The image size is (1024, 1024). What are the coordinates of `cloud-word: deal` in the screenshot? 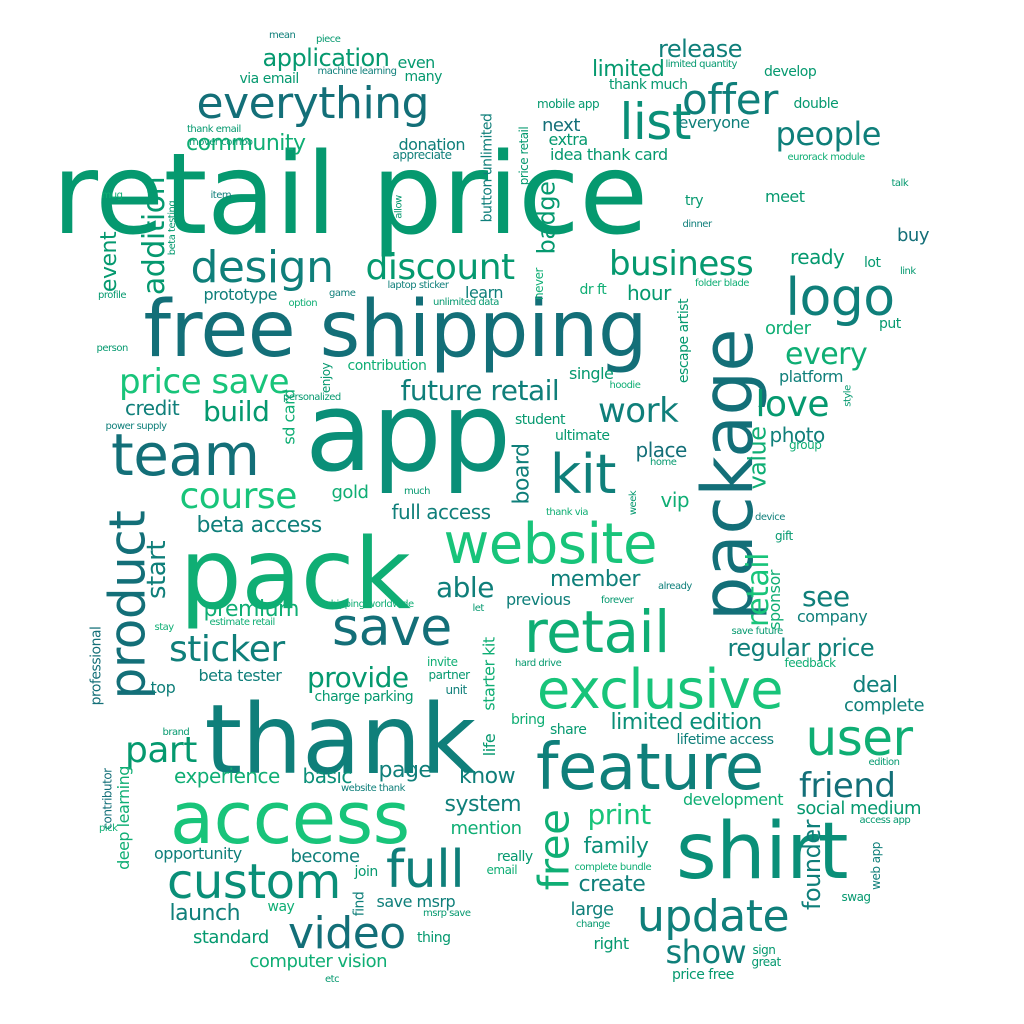 It's located at (875, 685).